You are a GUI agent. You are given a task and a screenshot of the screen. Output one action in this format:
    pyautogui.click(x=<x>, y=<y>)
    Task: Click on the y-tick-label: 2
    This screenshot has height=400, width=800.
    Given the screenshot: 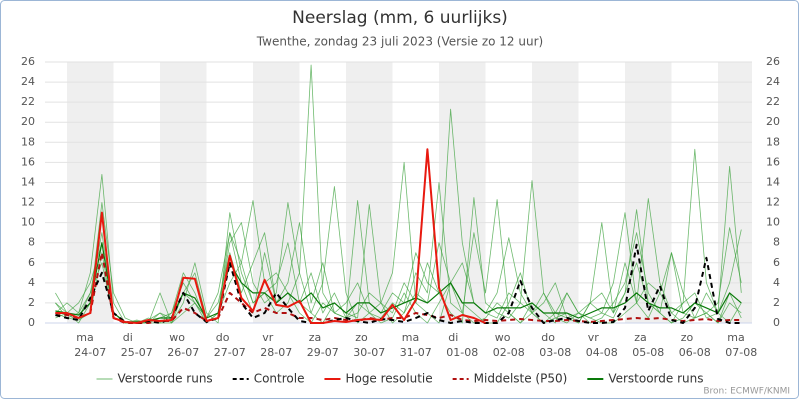 What is the action you would take?
    pyautogui.click(x=31, y=302)
    